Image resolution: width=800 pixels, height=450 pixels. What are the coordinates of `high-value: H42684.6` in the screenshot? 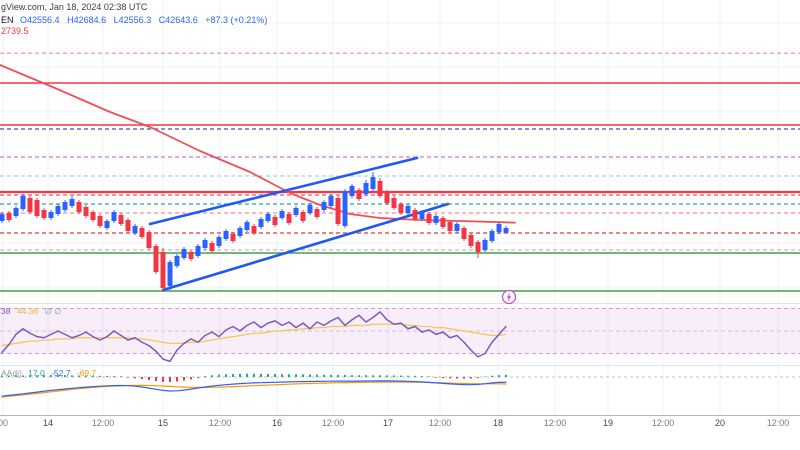 It's located at (87, 20).